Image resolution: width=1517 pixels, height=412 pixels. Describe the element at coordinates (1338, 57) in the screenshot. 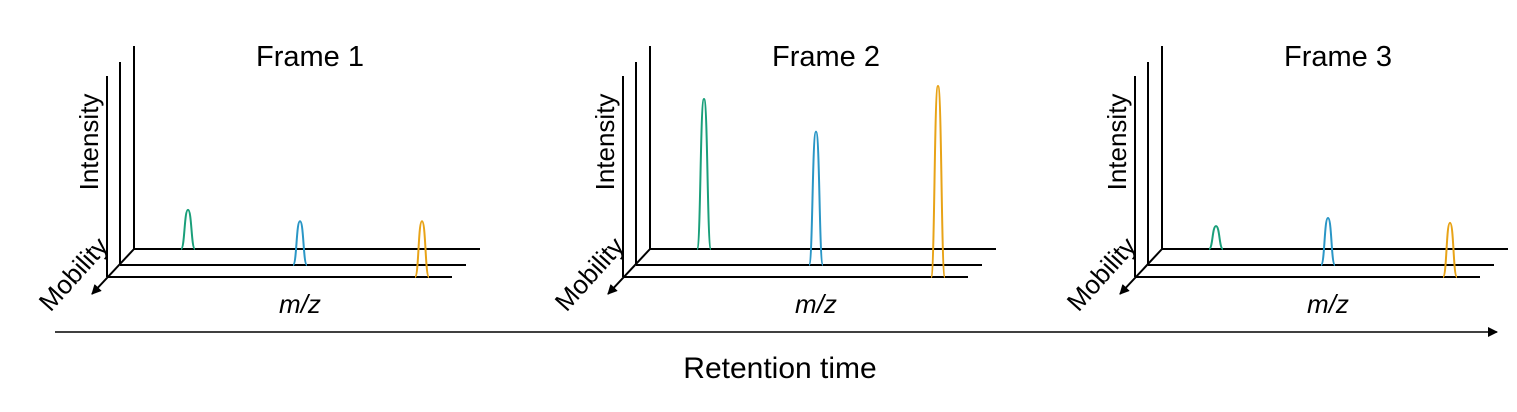

I see `frame-title: Frame 3` at that location.